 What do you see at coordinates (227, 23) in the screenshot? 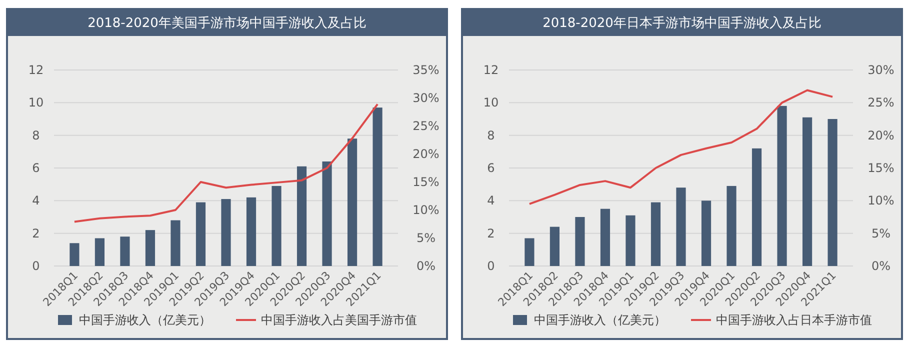
I see `chart-title: 2018-2020年美国手游市场中国手游收入及占比` at bounding box center [227, 23].